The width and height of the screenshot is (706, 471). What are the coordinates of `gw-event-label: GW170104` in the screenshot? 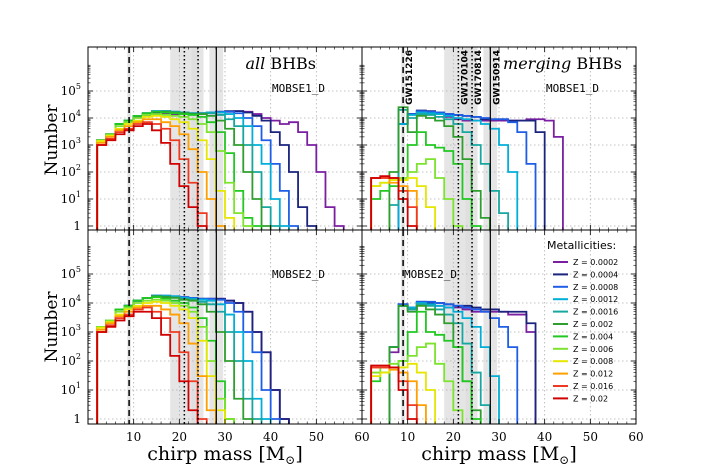 It's located at (465, 77).